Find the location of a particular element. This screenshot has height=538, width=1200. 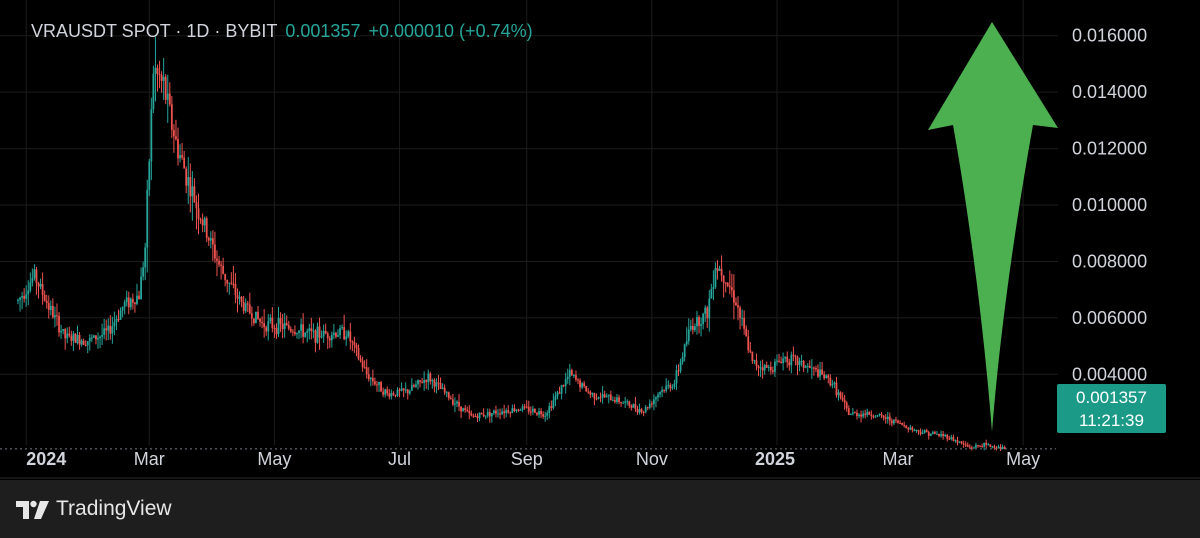

tradingview-brand: TradingView is located at coordinates (114, 508).